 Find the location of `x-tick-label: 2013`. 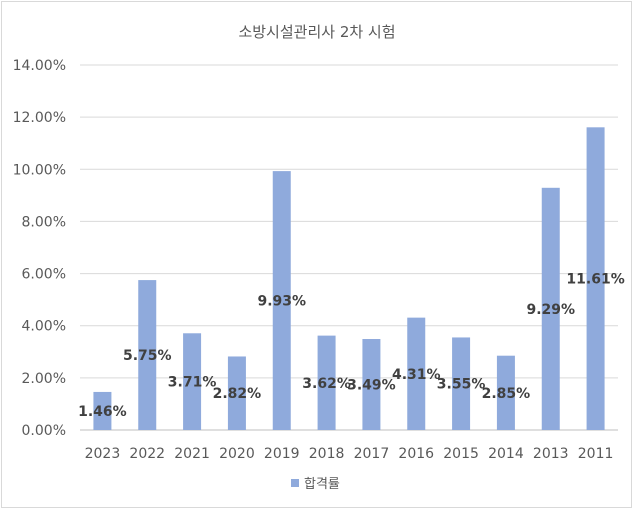

x-tick-label: 2013 is located at coordinates (551, 454).